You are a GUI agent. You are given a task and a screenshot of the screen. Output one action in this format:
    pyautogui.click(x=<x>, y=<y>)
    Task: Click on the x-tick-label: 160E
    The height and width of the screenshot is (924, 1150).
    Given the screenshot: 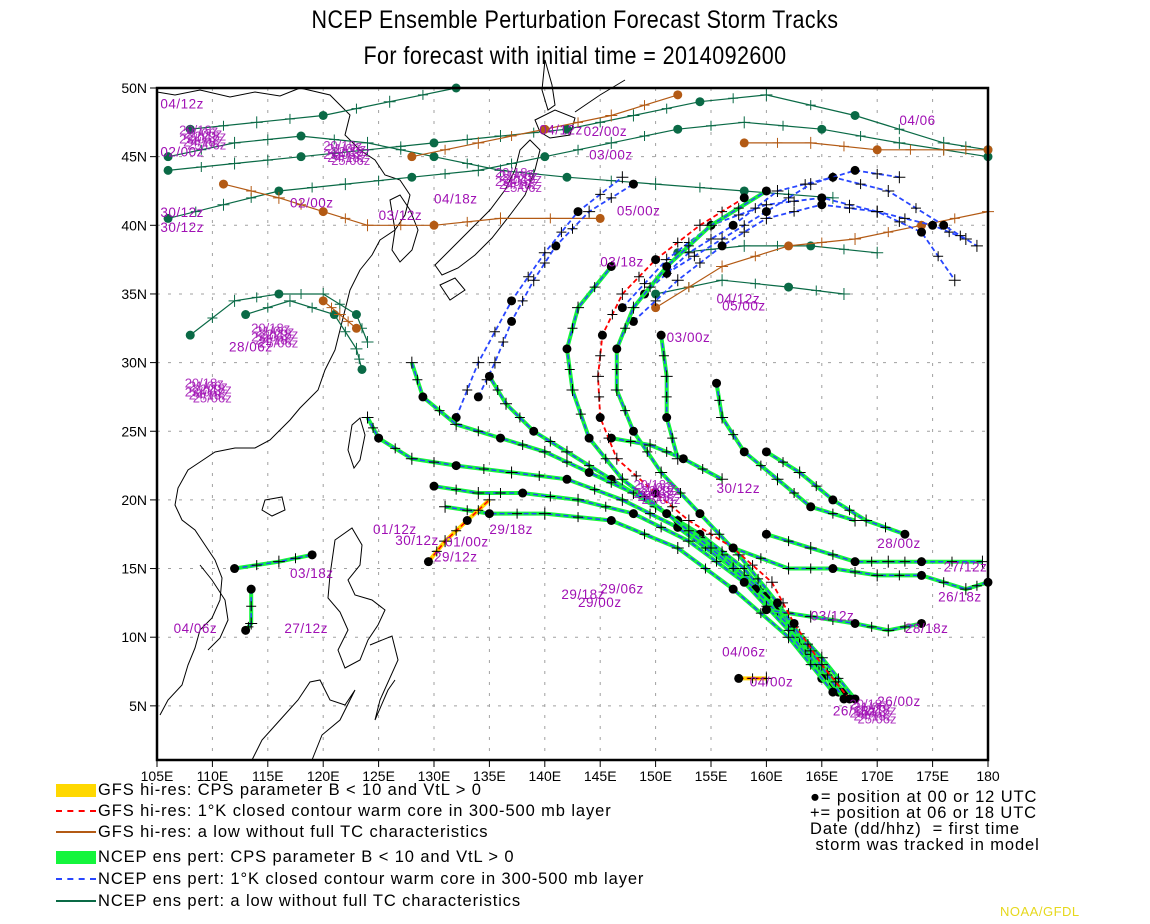 What is the action you would take?
    pyautogui.click(x=766, y=776)
    